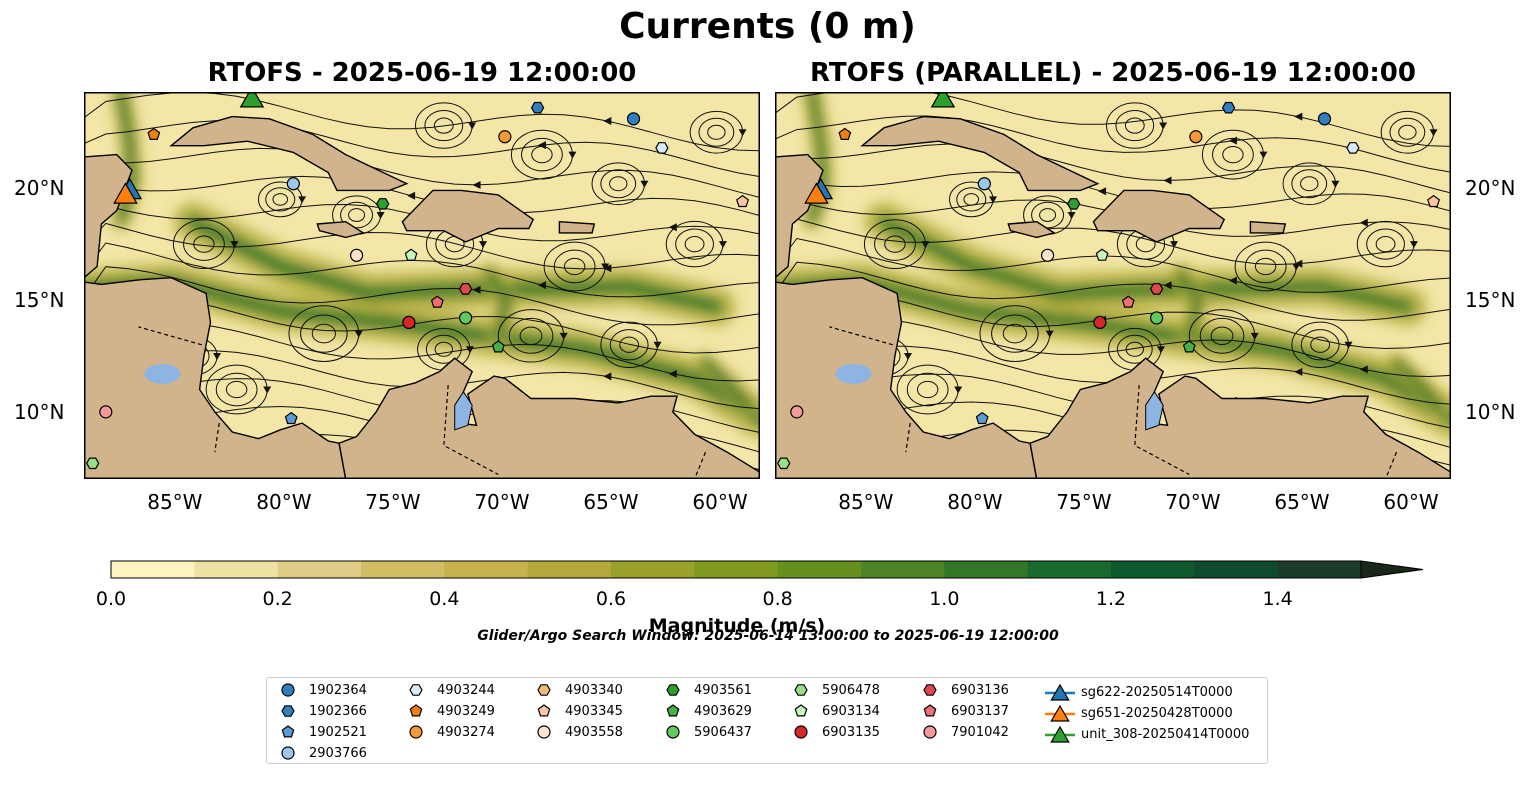  I want to click on legend-item: 7901042, so click(965, 732).